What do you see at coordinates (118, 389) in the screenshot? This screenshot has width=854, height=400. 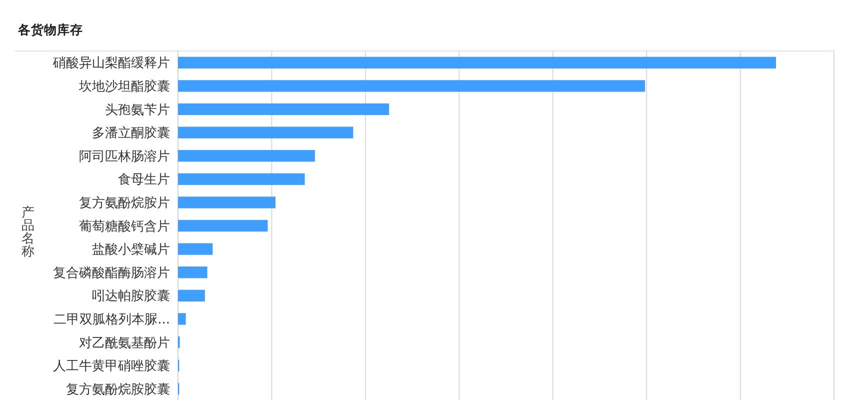 I see `y-tick-label: 复方氨酚烷胺胶囊` at bounding box center [118, 389].